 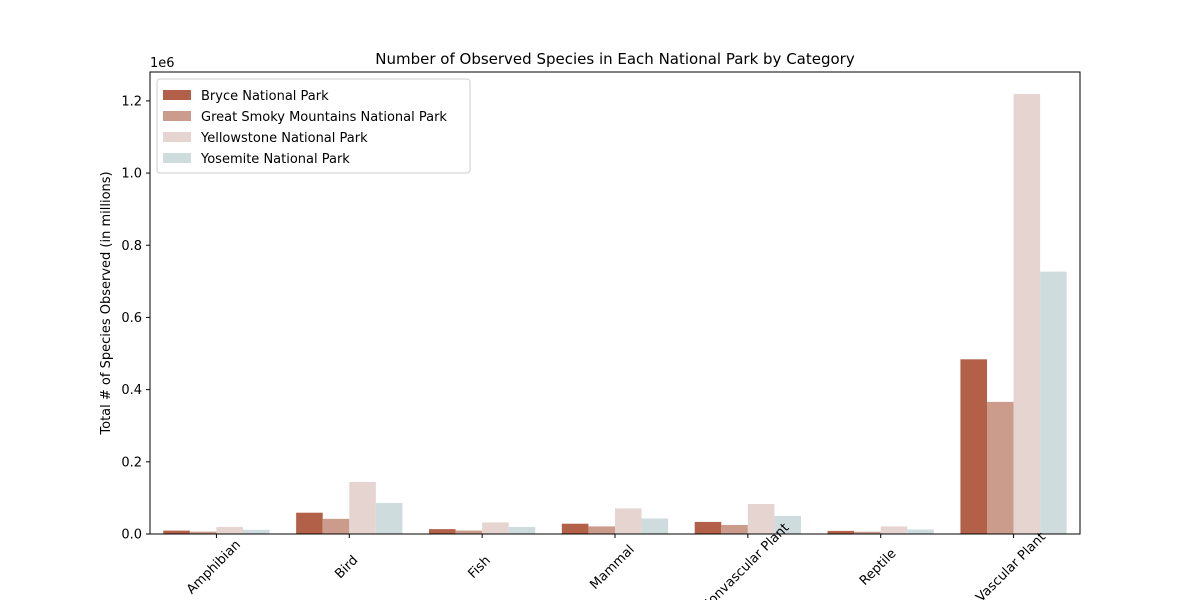 What do you see at coordinates (131, 390) in the screenshot?
I see `y-tick-label: 0.4` at bounding box center [131, 390].